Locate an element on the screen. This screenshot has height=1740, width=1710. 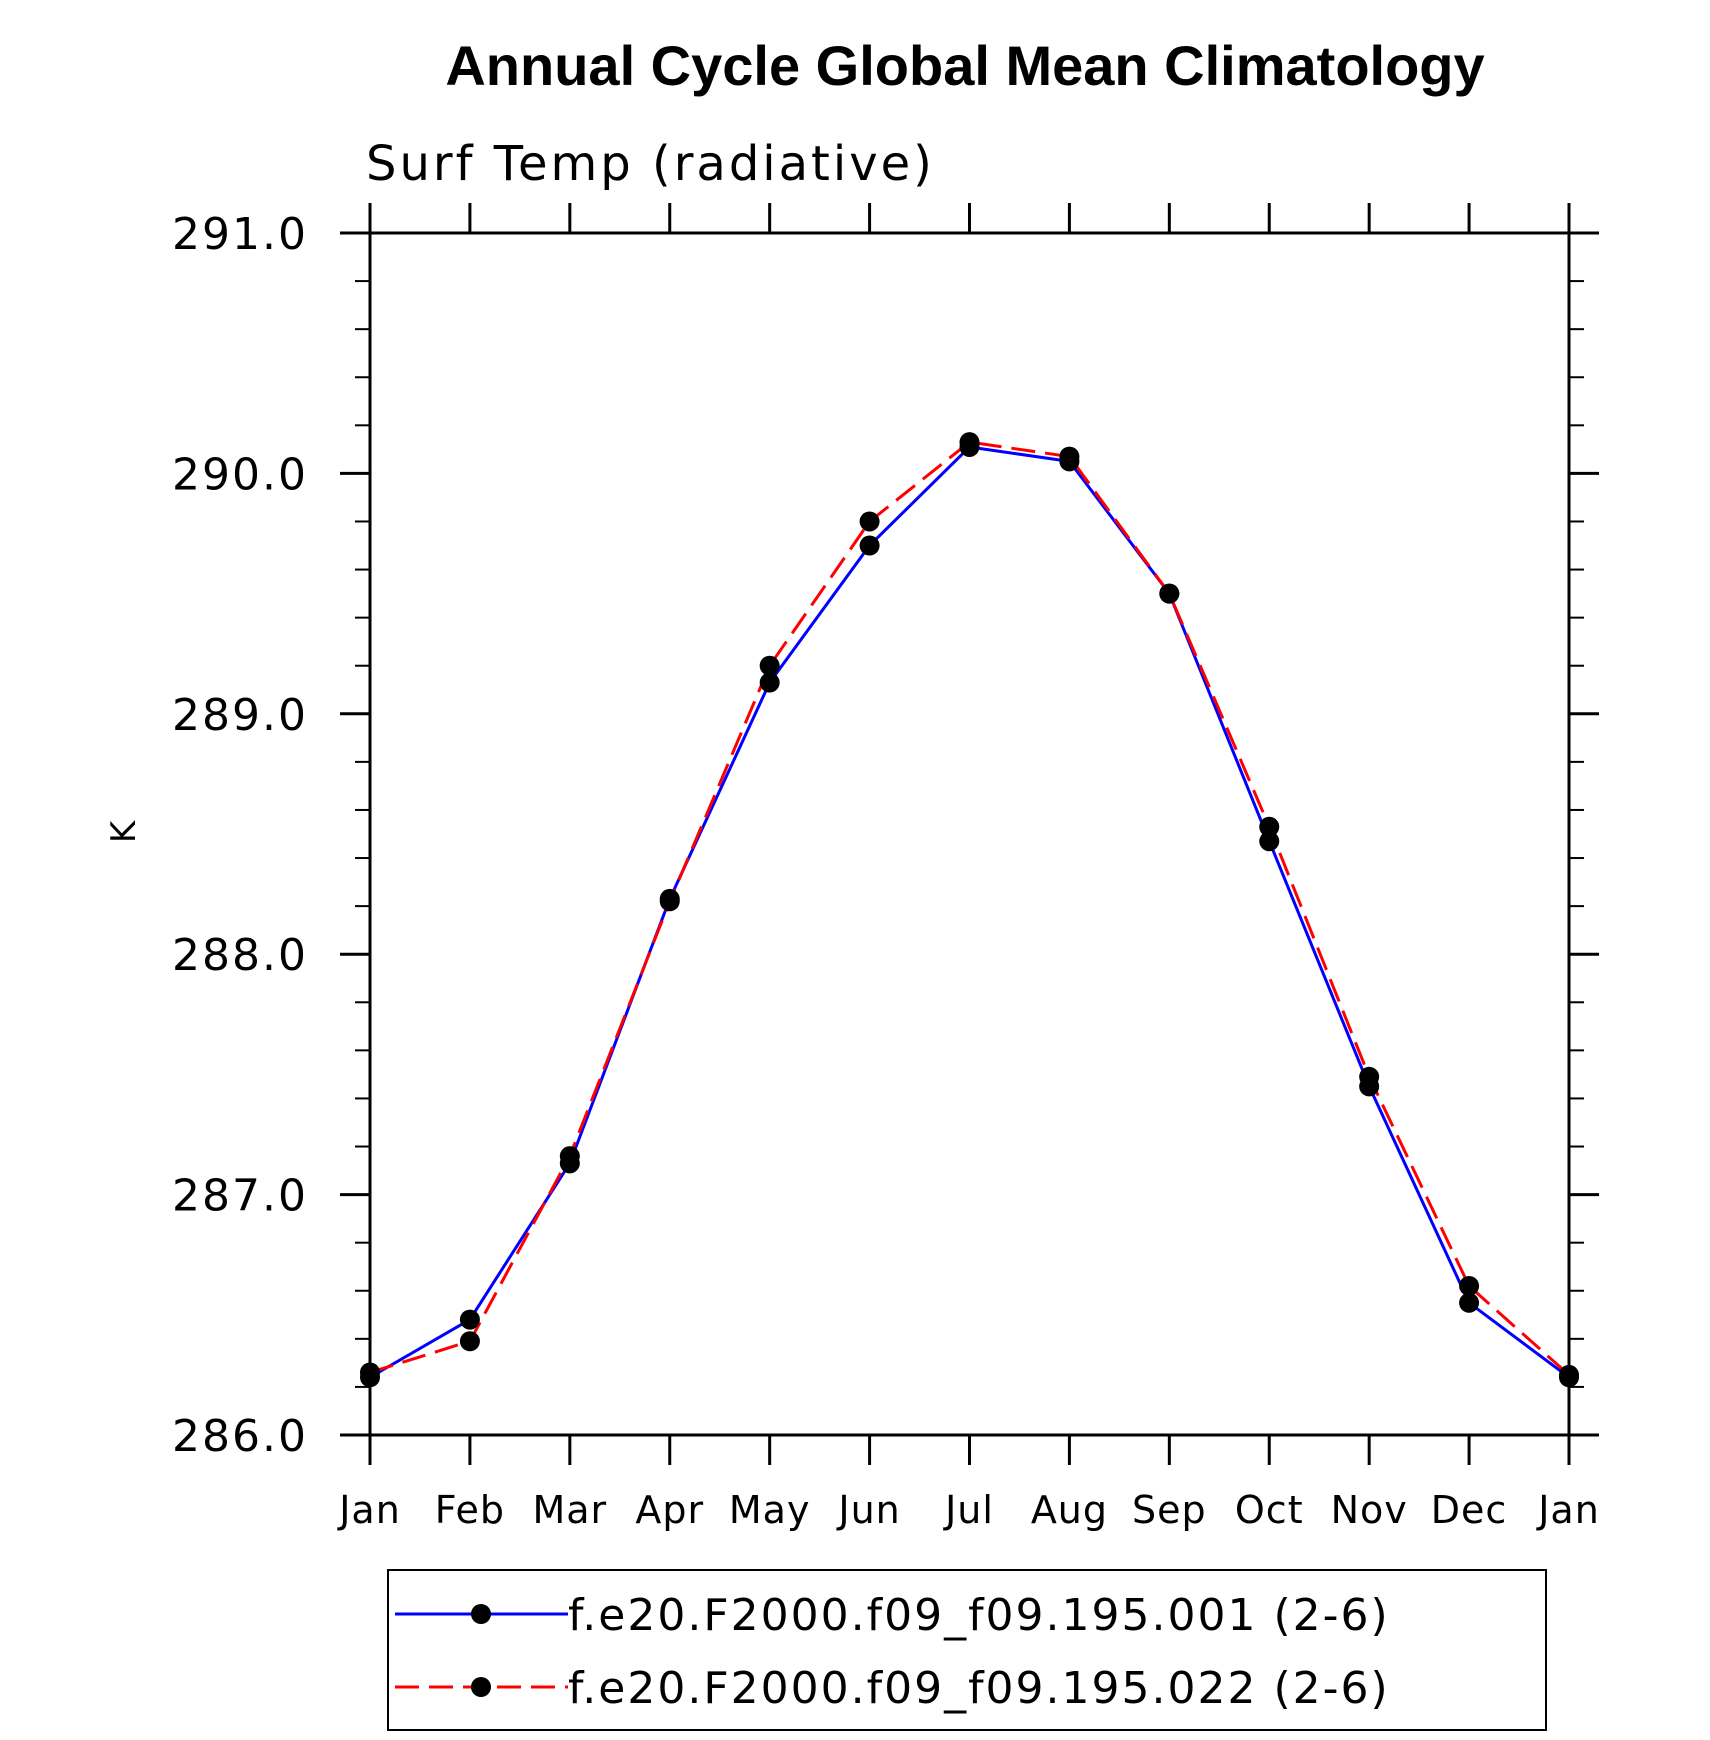
x-tick-label: Jun is located at coordinates (868, 1510).